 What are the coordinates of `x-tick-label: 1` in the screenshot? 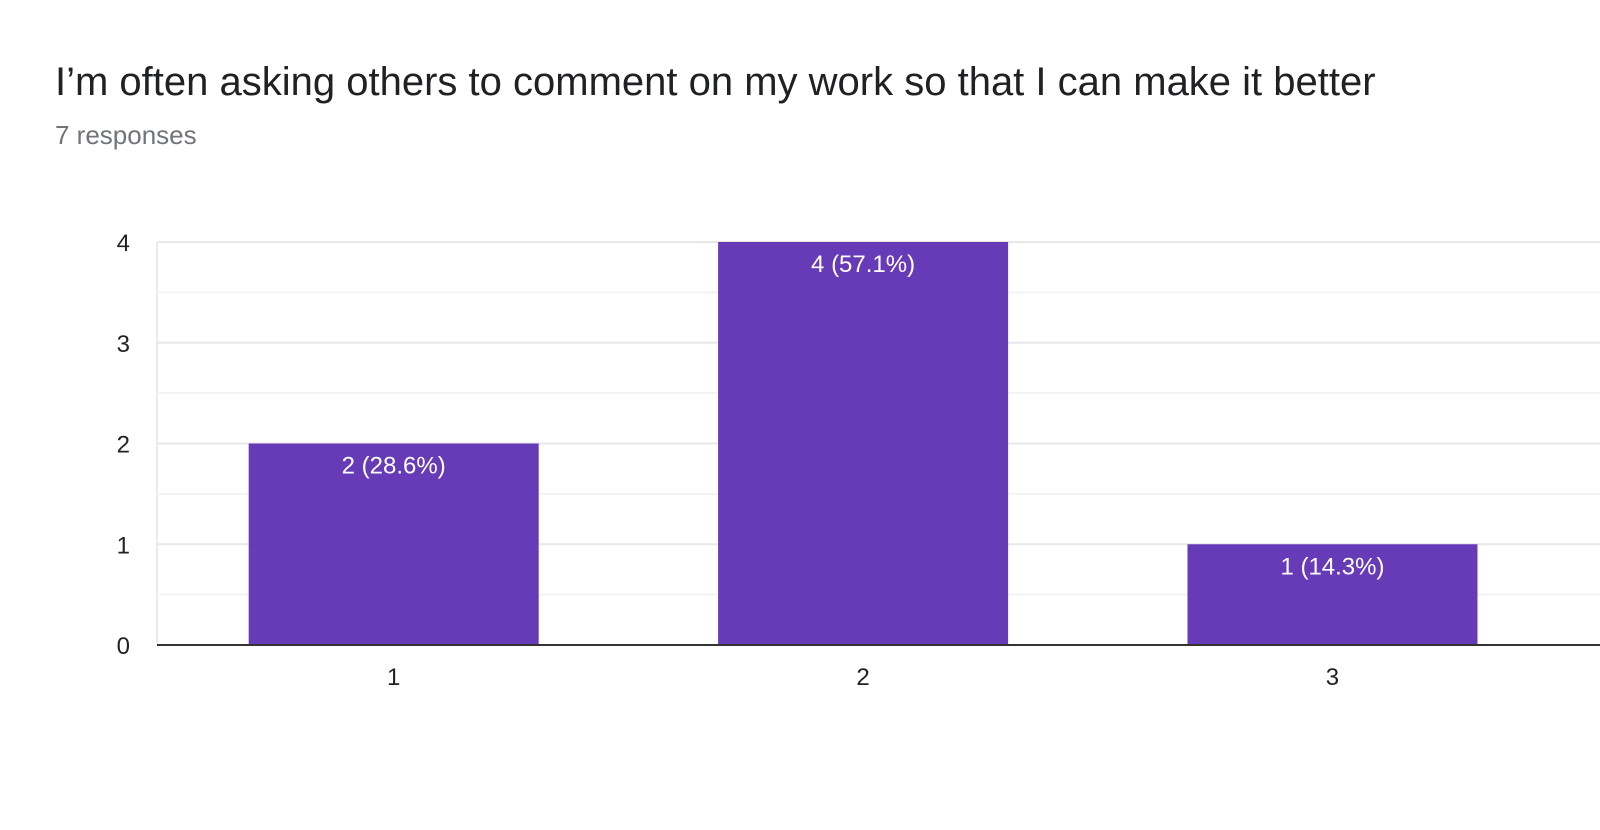 It's located at (393, 677).